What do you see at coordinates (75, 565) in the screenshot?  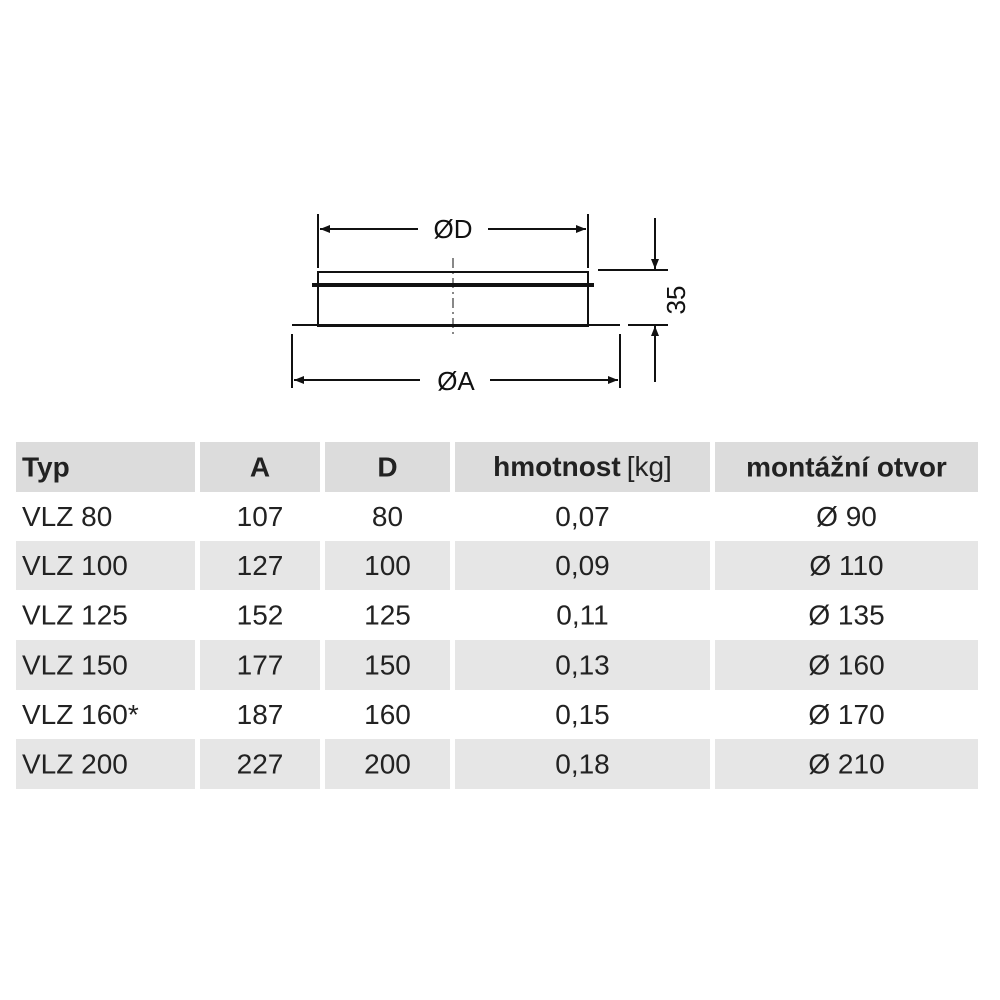 I see `table-cell: VLZ 100` at bounding box center [75, 565].